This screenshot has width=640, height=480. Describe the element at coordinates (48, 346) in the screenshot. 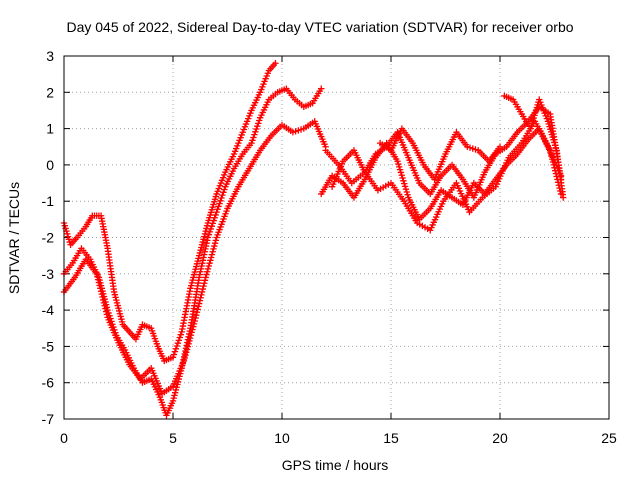

I see `y-tick-label: -5` at that location.